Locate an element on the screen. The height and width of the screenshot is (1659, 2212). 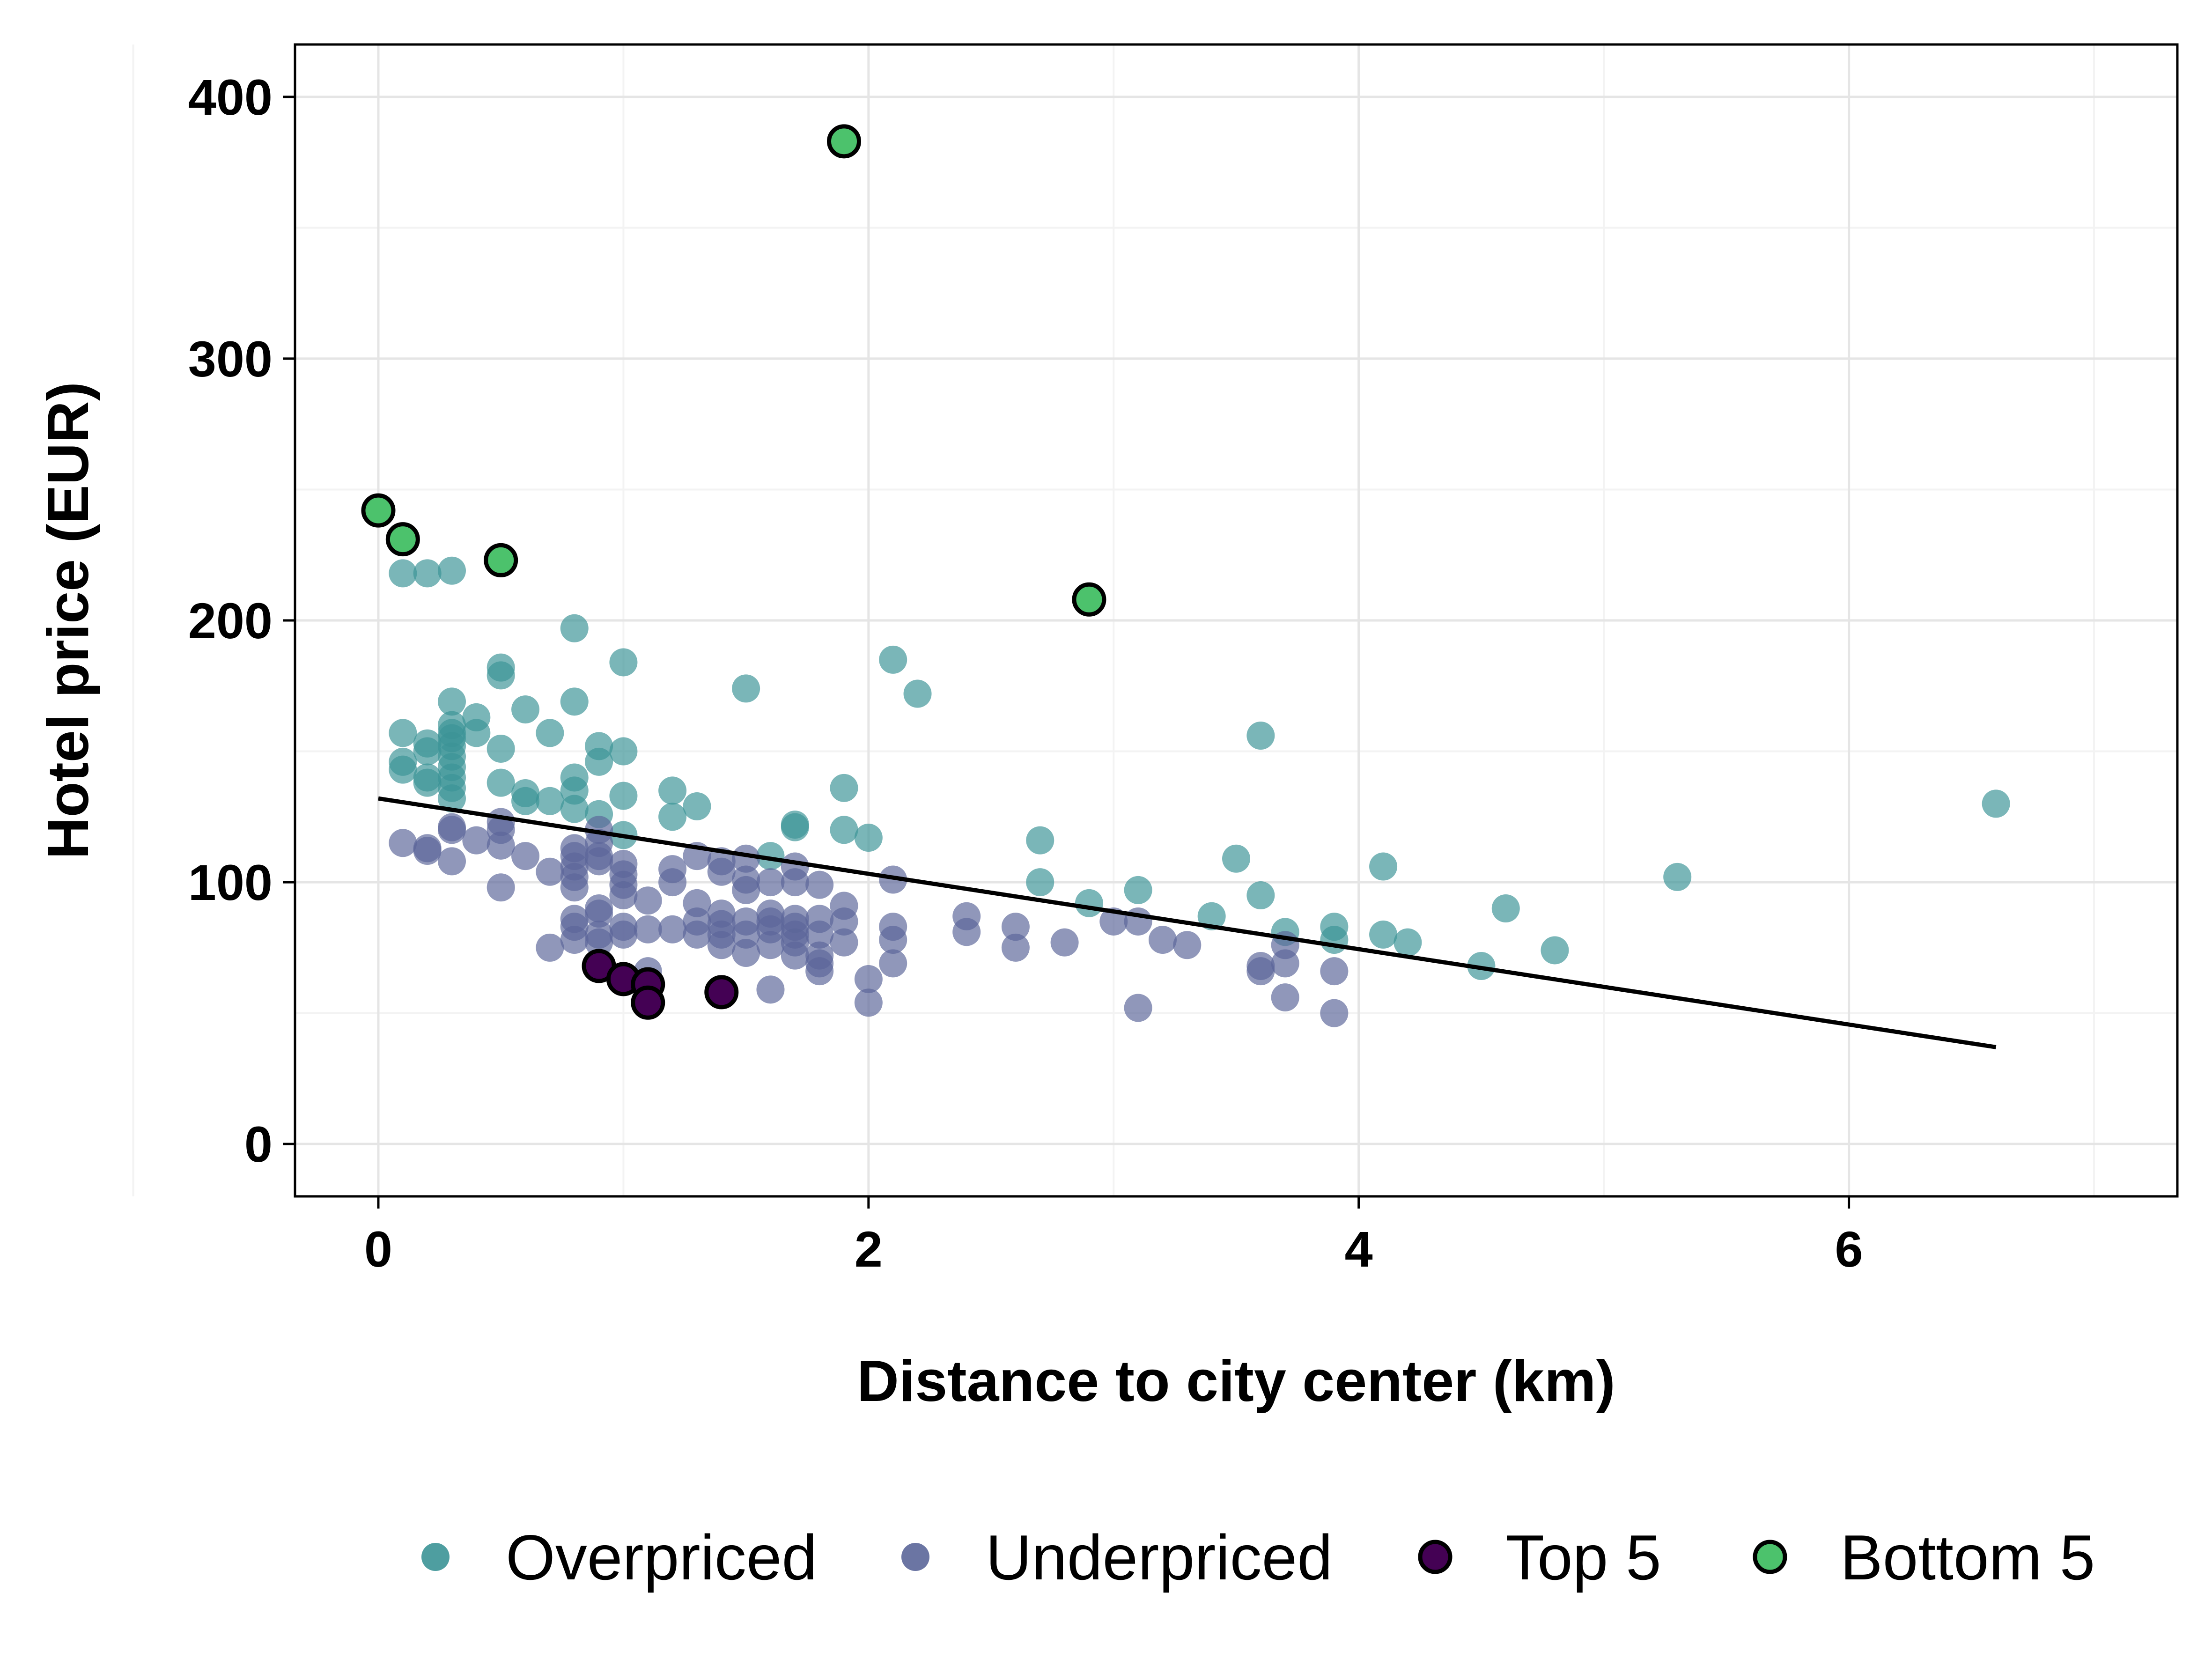
y-tick-label: 400 is located at coordinates (230, 97).